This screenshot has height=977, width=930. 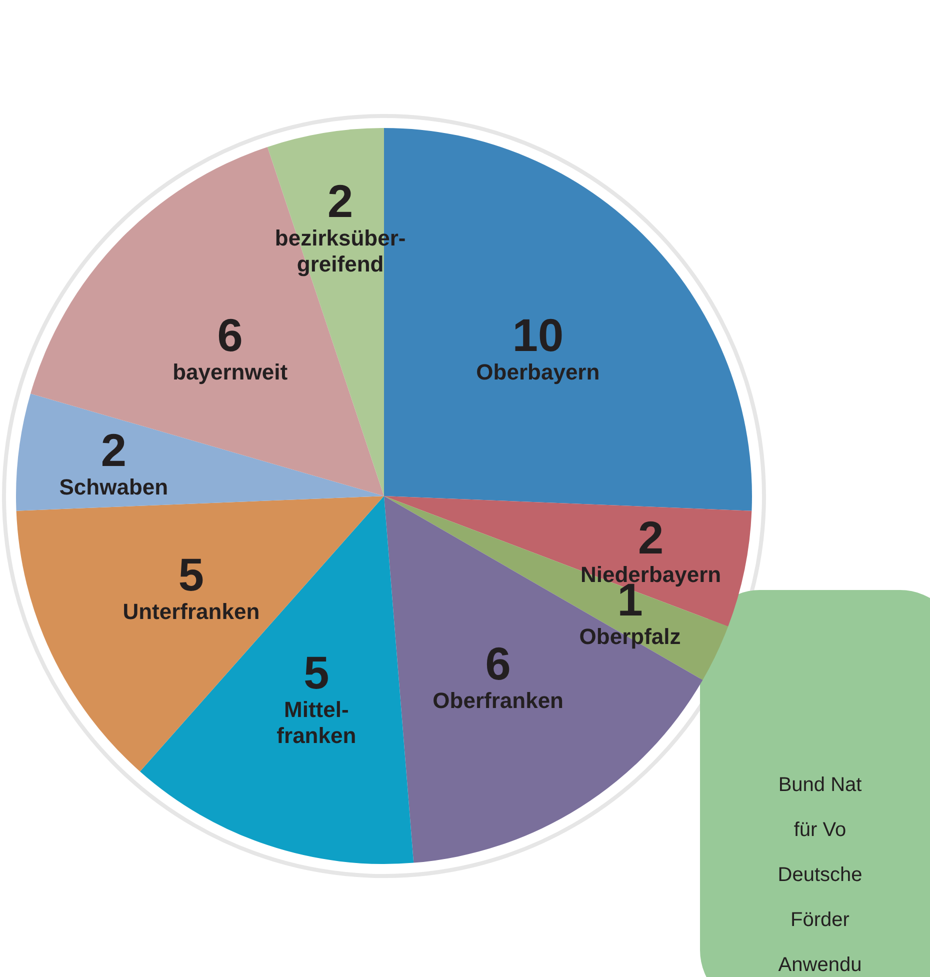 I want to click on slice-label: Oberfranken, so click(x=498, y=700).